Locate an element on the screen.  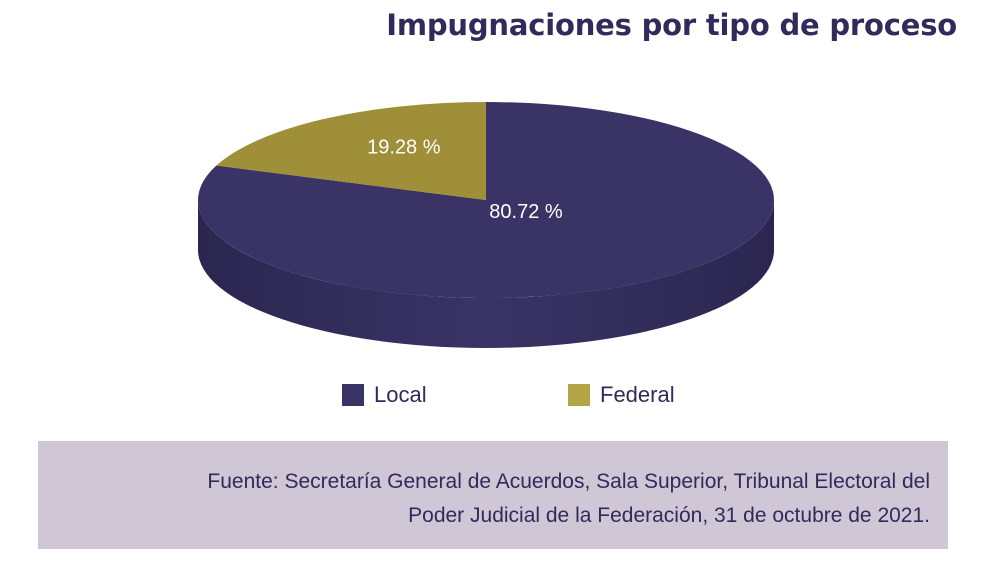
legend-label-local: Local is located at coordinates (400, 394).